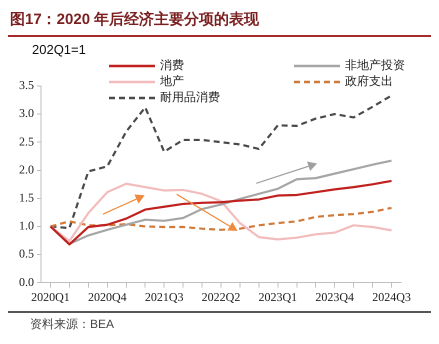 The image size is (439, 344). What do you see at coordinates (221, 297) in the screenshot?
I see `x-tick-label: 2022Q2` at bounding box center [221, 297].